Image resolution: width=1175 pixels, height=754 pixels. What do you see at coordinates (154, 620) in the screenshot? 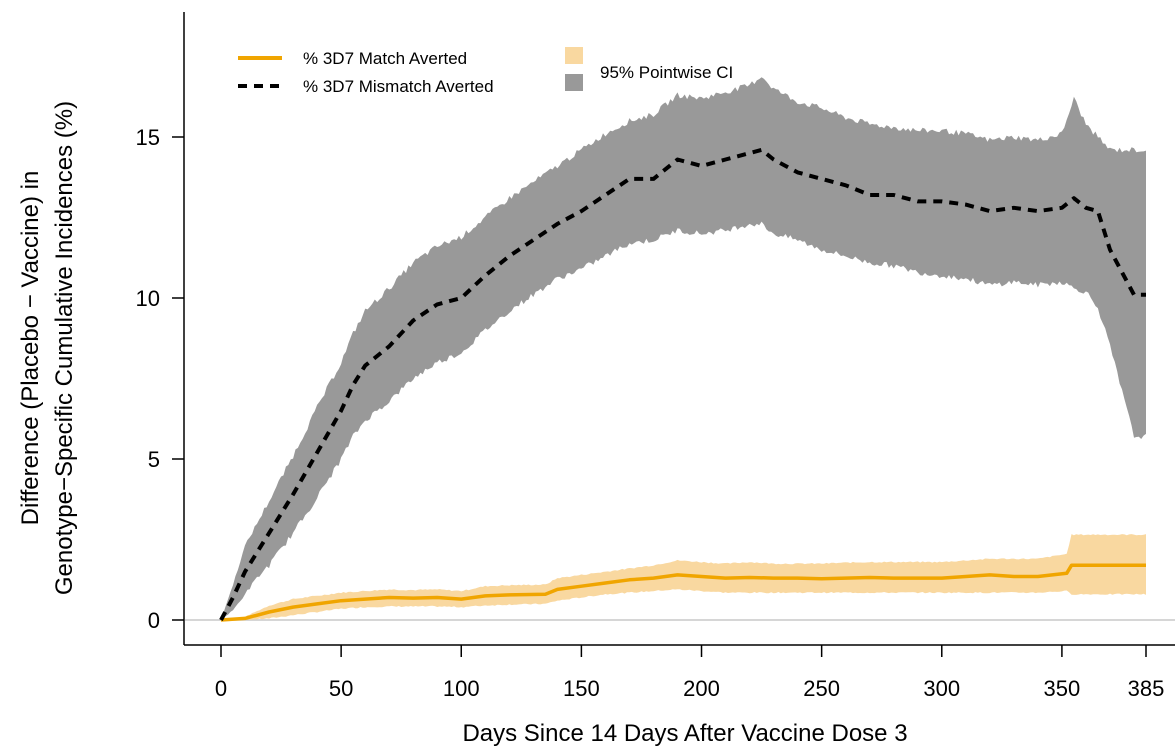
I see `y-tick-label: 0` at bounding box center [154, 620].